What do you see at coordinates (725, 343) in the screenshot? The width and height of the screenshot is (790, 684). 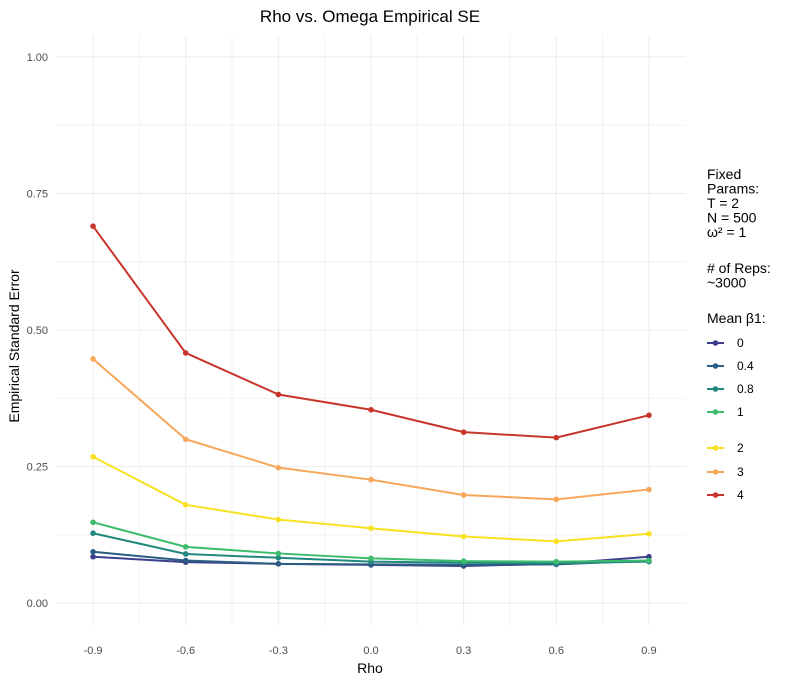 I see `legend-item-0: 0` at bounding box center [725, 343].